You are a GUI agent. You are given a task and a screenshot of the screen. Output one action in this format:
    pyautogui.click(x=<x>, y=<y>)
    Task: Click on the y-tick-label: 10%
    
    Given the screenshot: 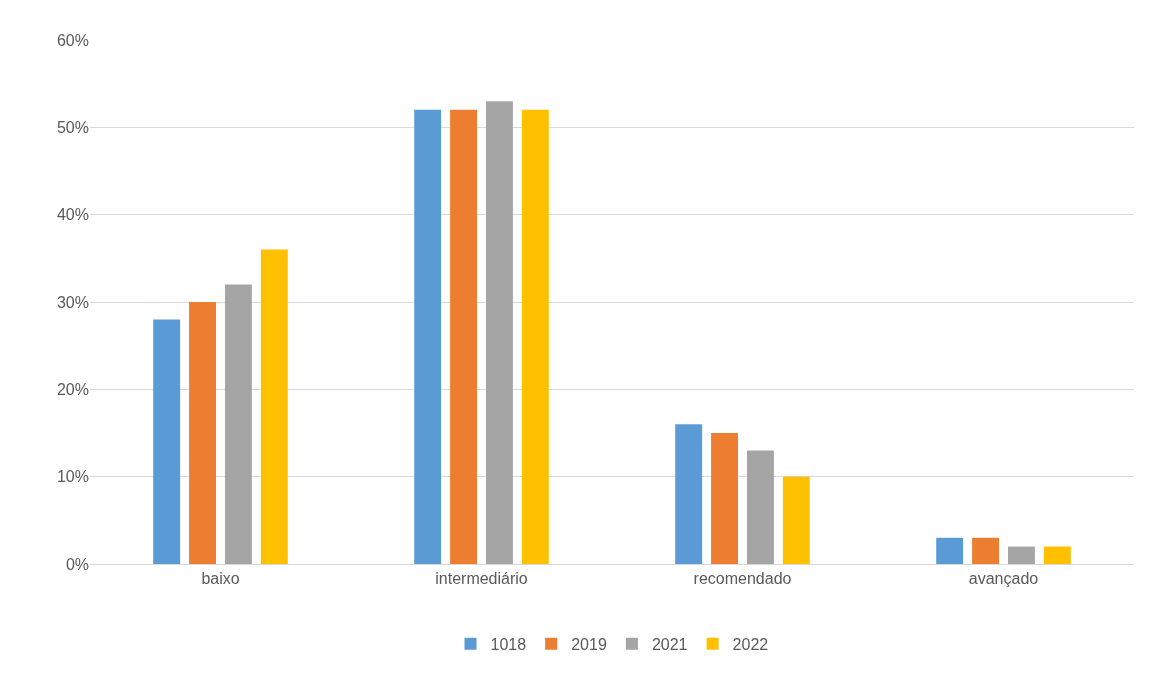 What is the action you would take?
    pyautogui.click(x=72, y=477)
    